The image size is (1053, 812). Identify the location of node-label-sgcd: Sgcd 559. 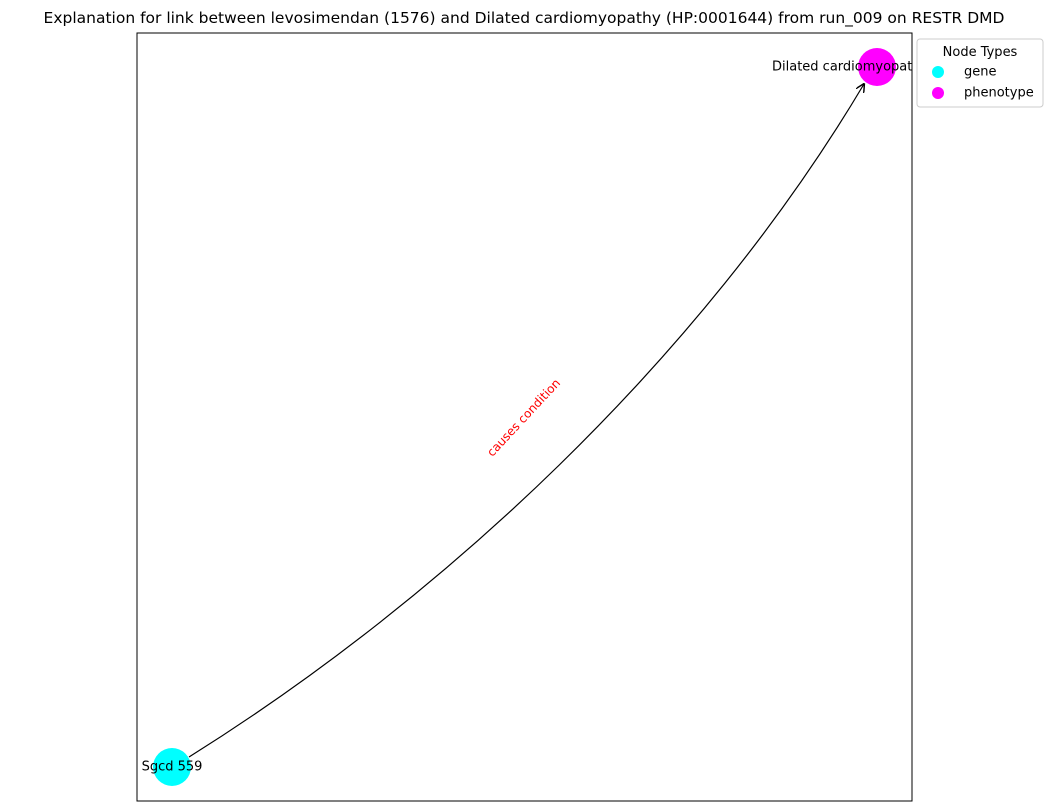
(172, 767).